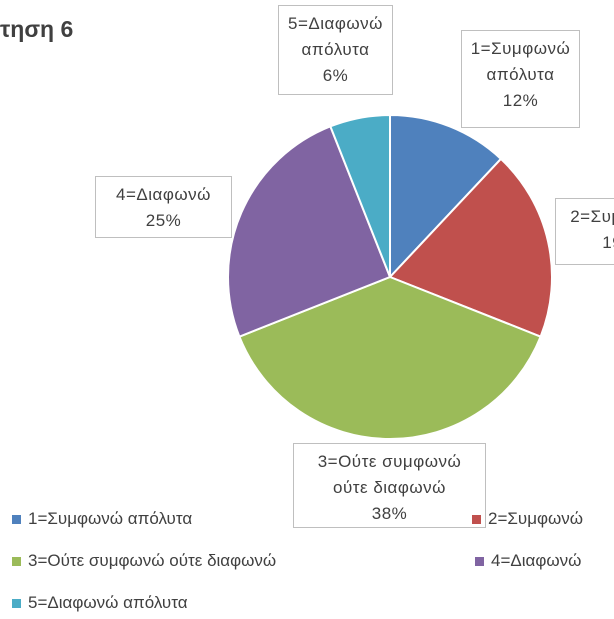 The image size is (614, 619). Describe the element at coordinates (520, 61) in the screenshot. I see `data-label-category: 1=Συμφωνώ απόλυτα` at that location.